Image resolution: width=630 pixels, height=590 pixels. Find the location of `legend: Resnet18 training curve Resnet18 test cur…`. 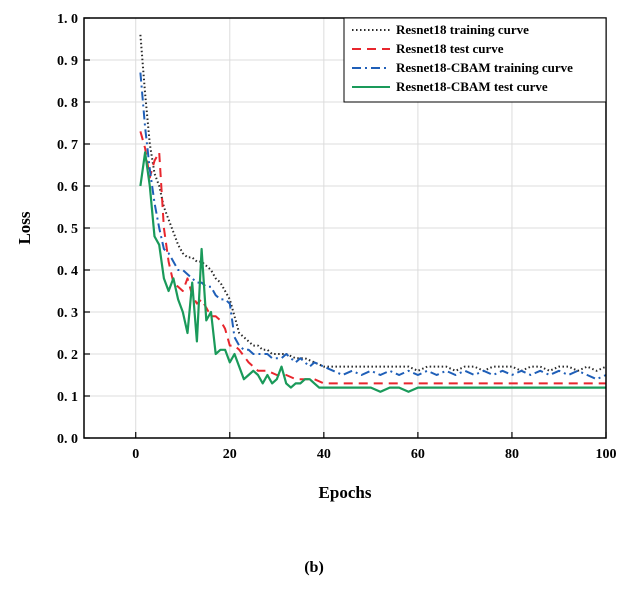

legend: Resnet18 training curve Resnet18 test cur… is located at coordinates (475, 60).